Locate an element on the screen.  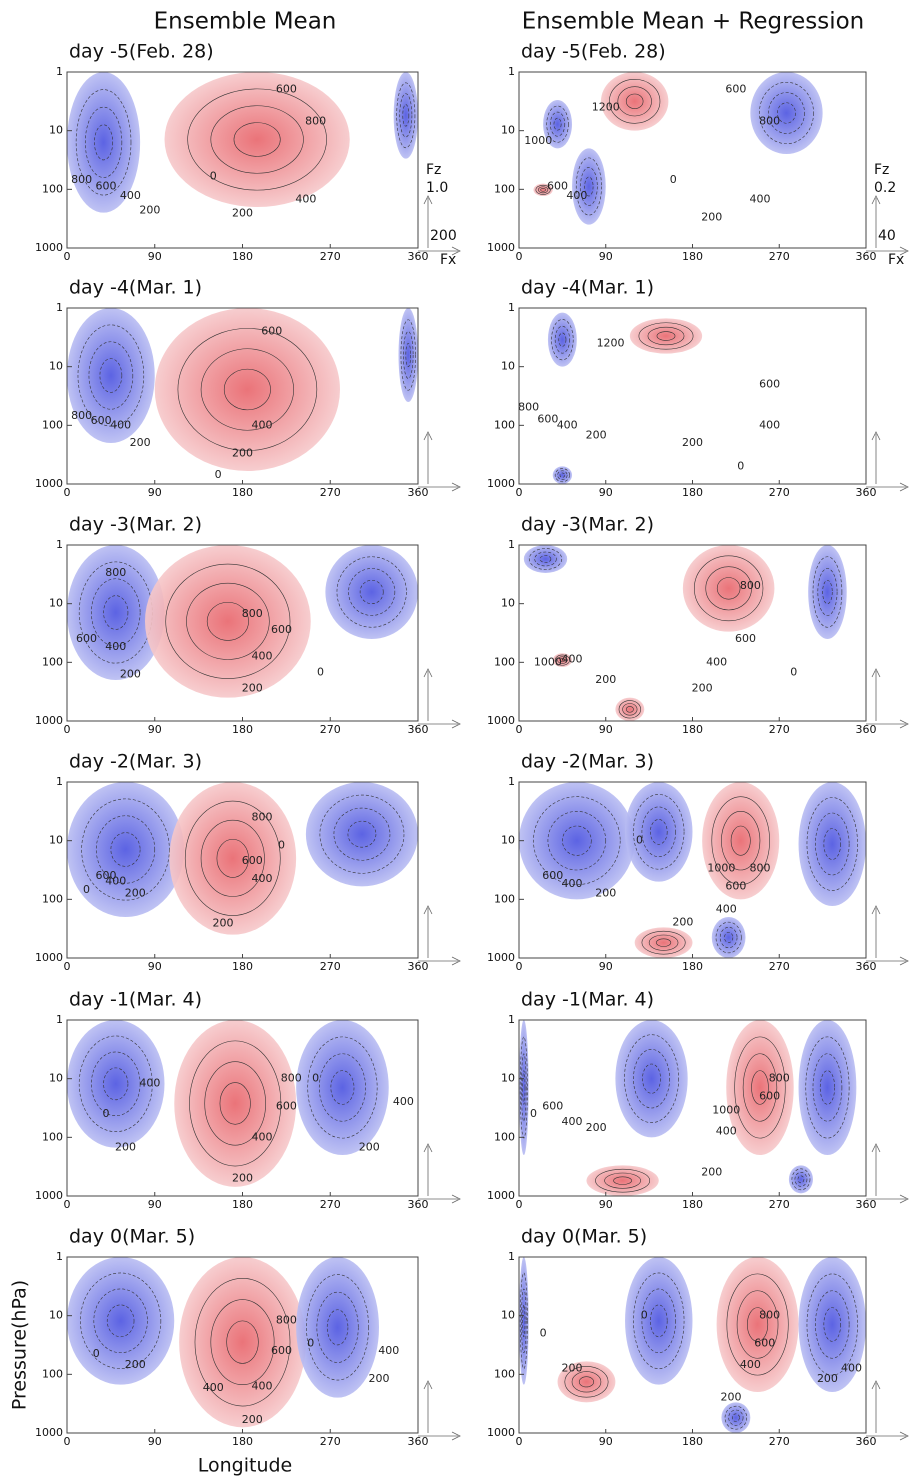
y-tick-label: 100 is located at coordinates (52, 188).